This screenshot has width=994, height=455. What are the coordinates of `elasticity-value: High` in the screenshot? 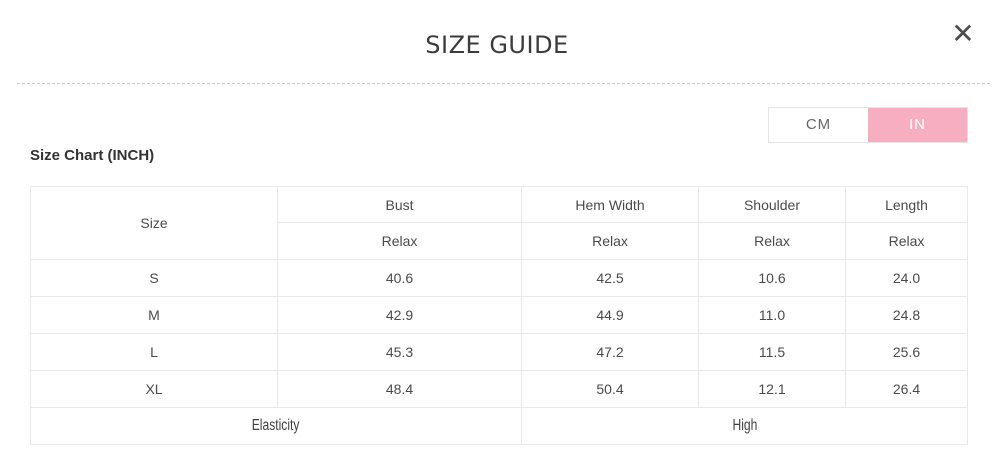 It's located at (744, 425).